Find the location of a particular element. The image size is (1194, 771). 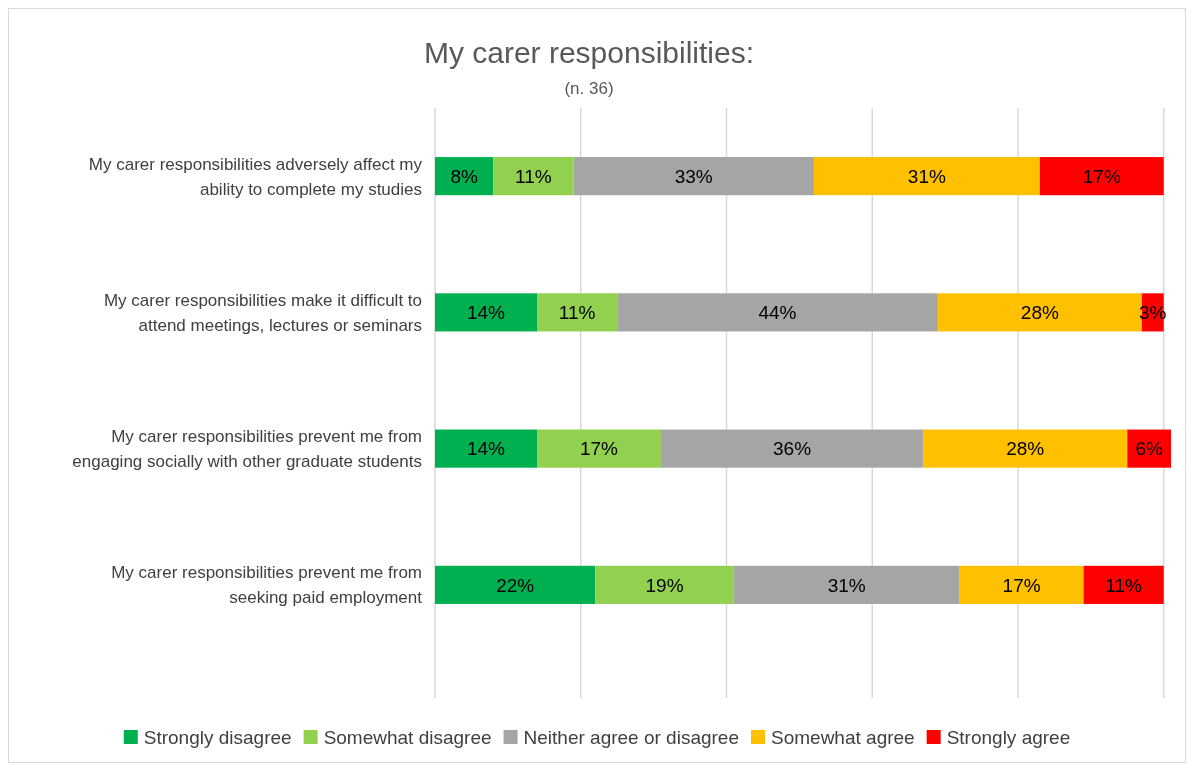

y-tick-label: My carer responsibilities prevent me from seeking paid employment is located at coordinates (267, 585).